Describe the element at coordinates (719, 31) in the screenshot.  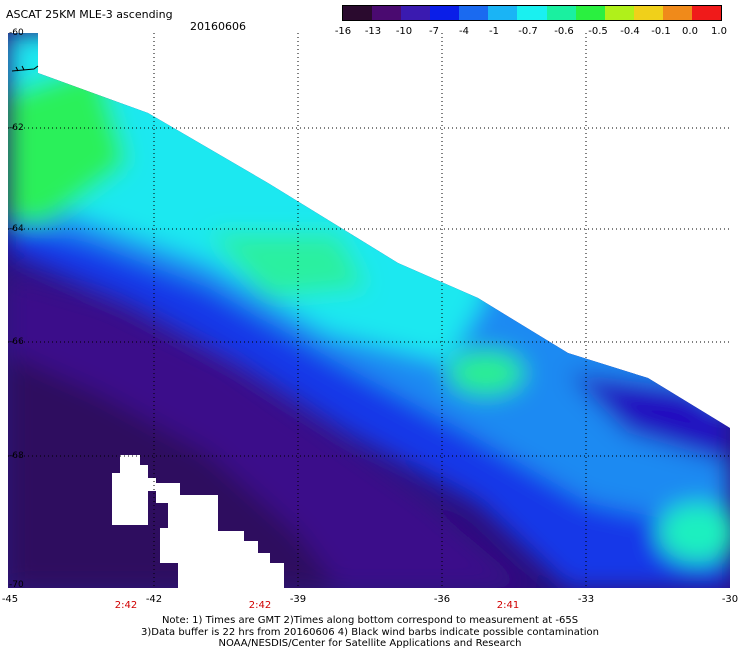
I see `colorbar-label: 1.0` at that location.